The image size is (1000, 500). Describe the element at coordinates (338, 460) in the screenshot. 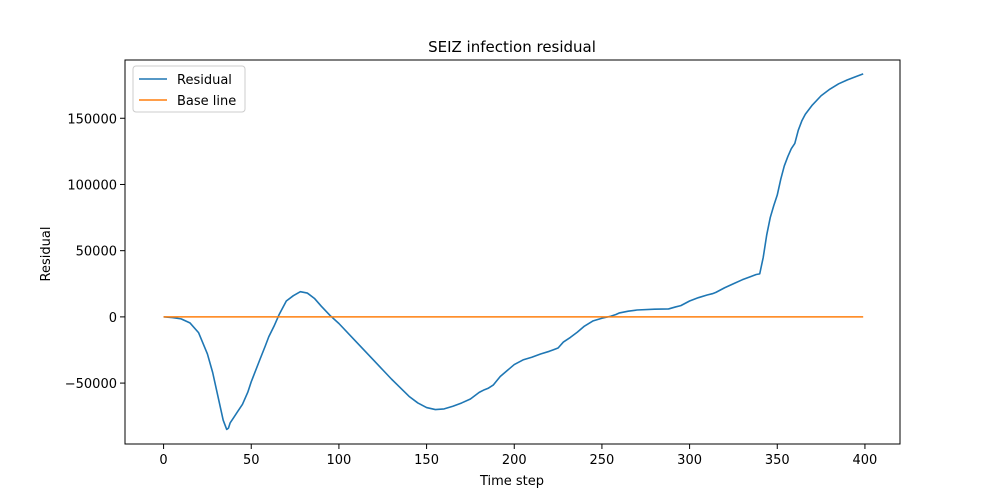

I see `x-tick-label: 100` at that location.